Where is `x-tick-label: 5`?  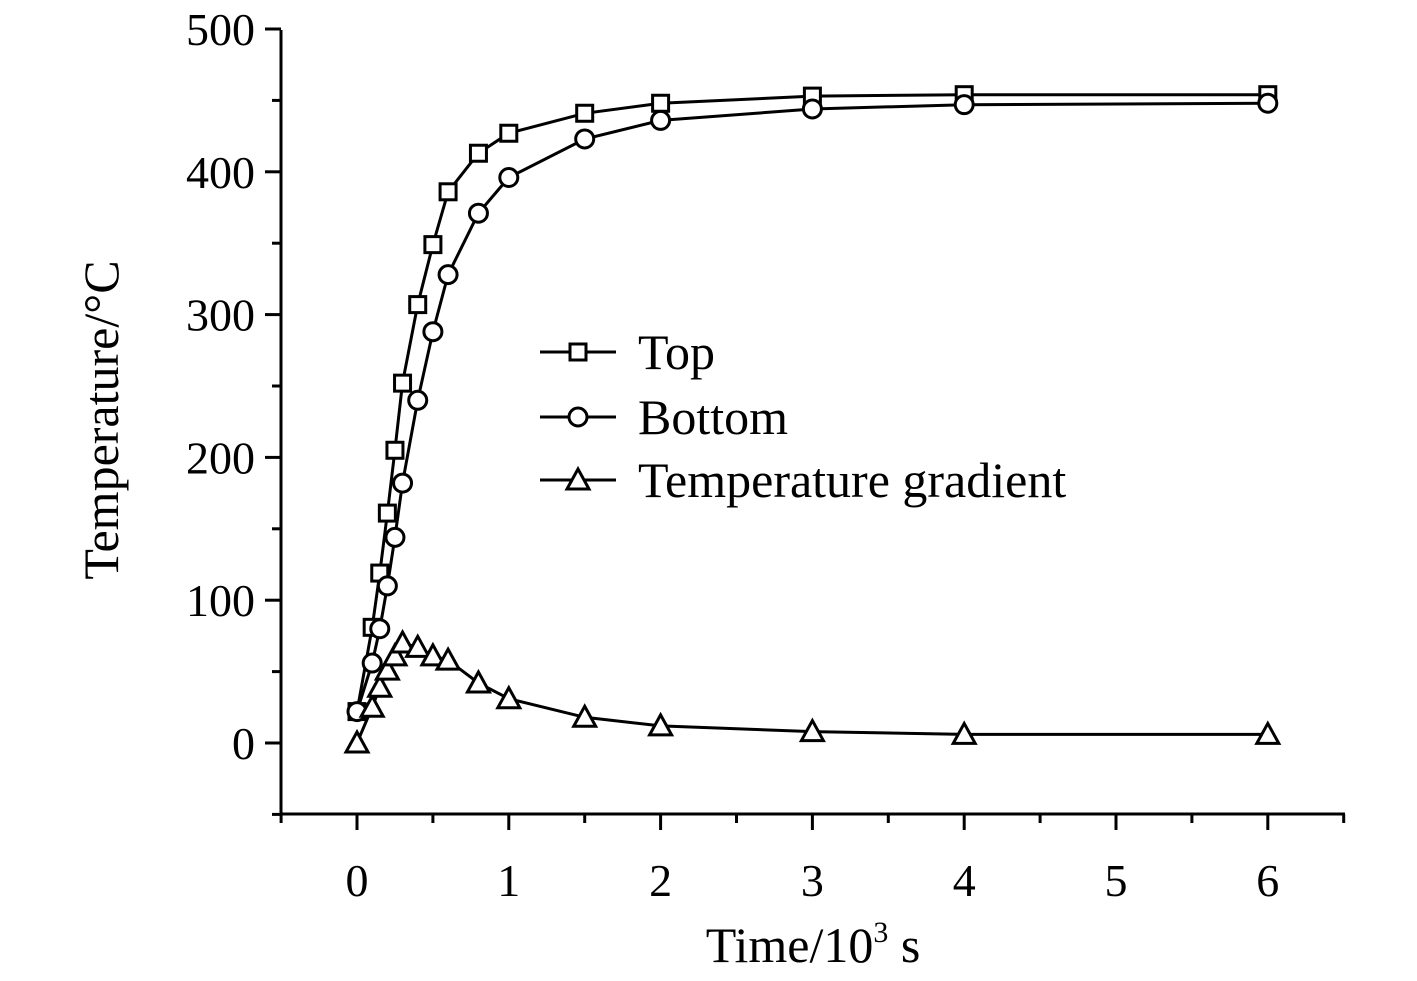
x-tick-label: 5 is located at coordinates (1116, 880).